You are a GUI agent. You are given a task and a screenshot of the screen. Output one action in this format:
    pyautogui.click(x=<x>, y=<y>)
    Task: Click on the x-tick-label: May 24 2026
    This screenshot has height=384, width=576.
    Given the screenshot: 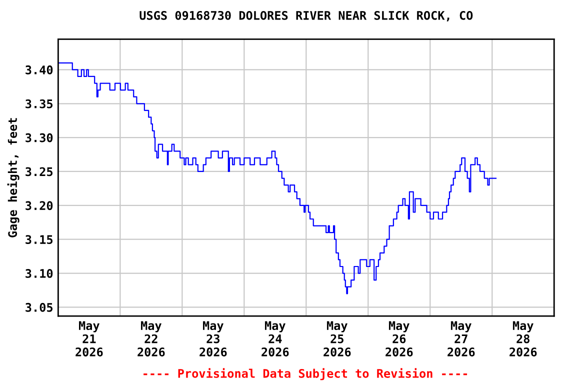 What is the action you would take?
    pyautogui.click(x=275, y=338)
    